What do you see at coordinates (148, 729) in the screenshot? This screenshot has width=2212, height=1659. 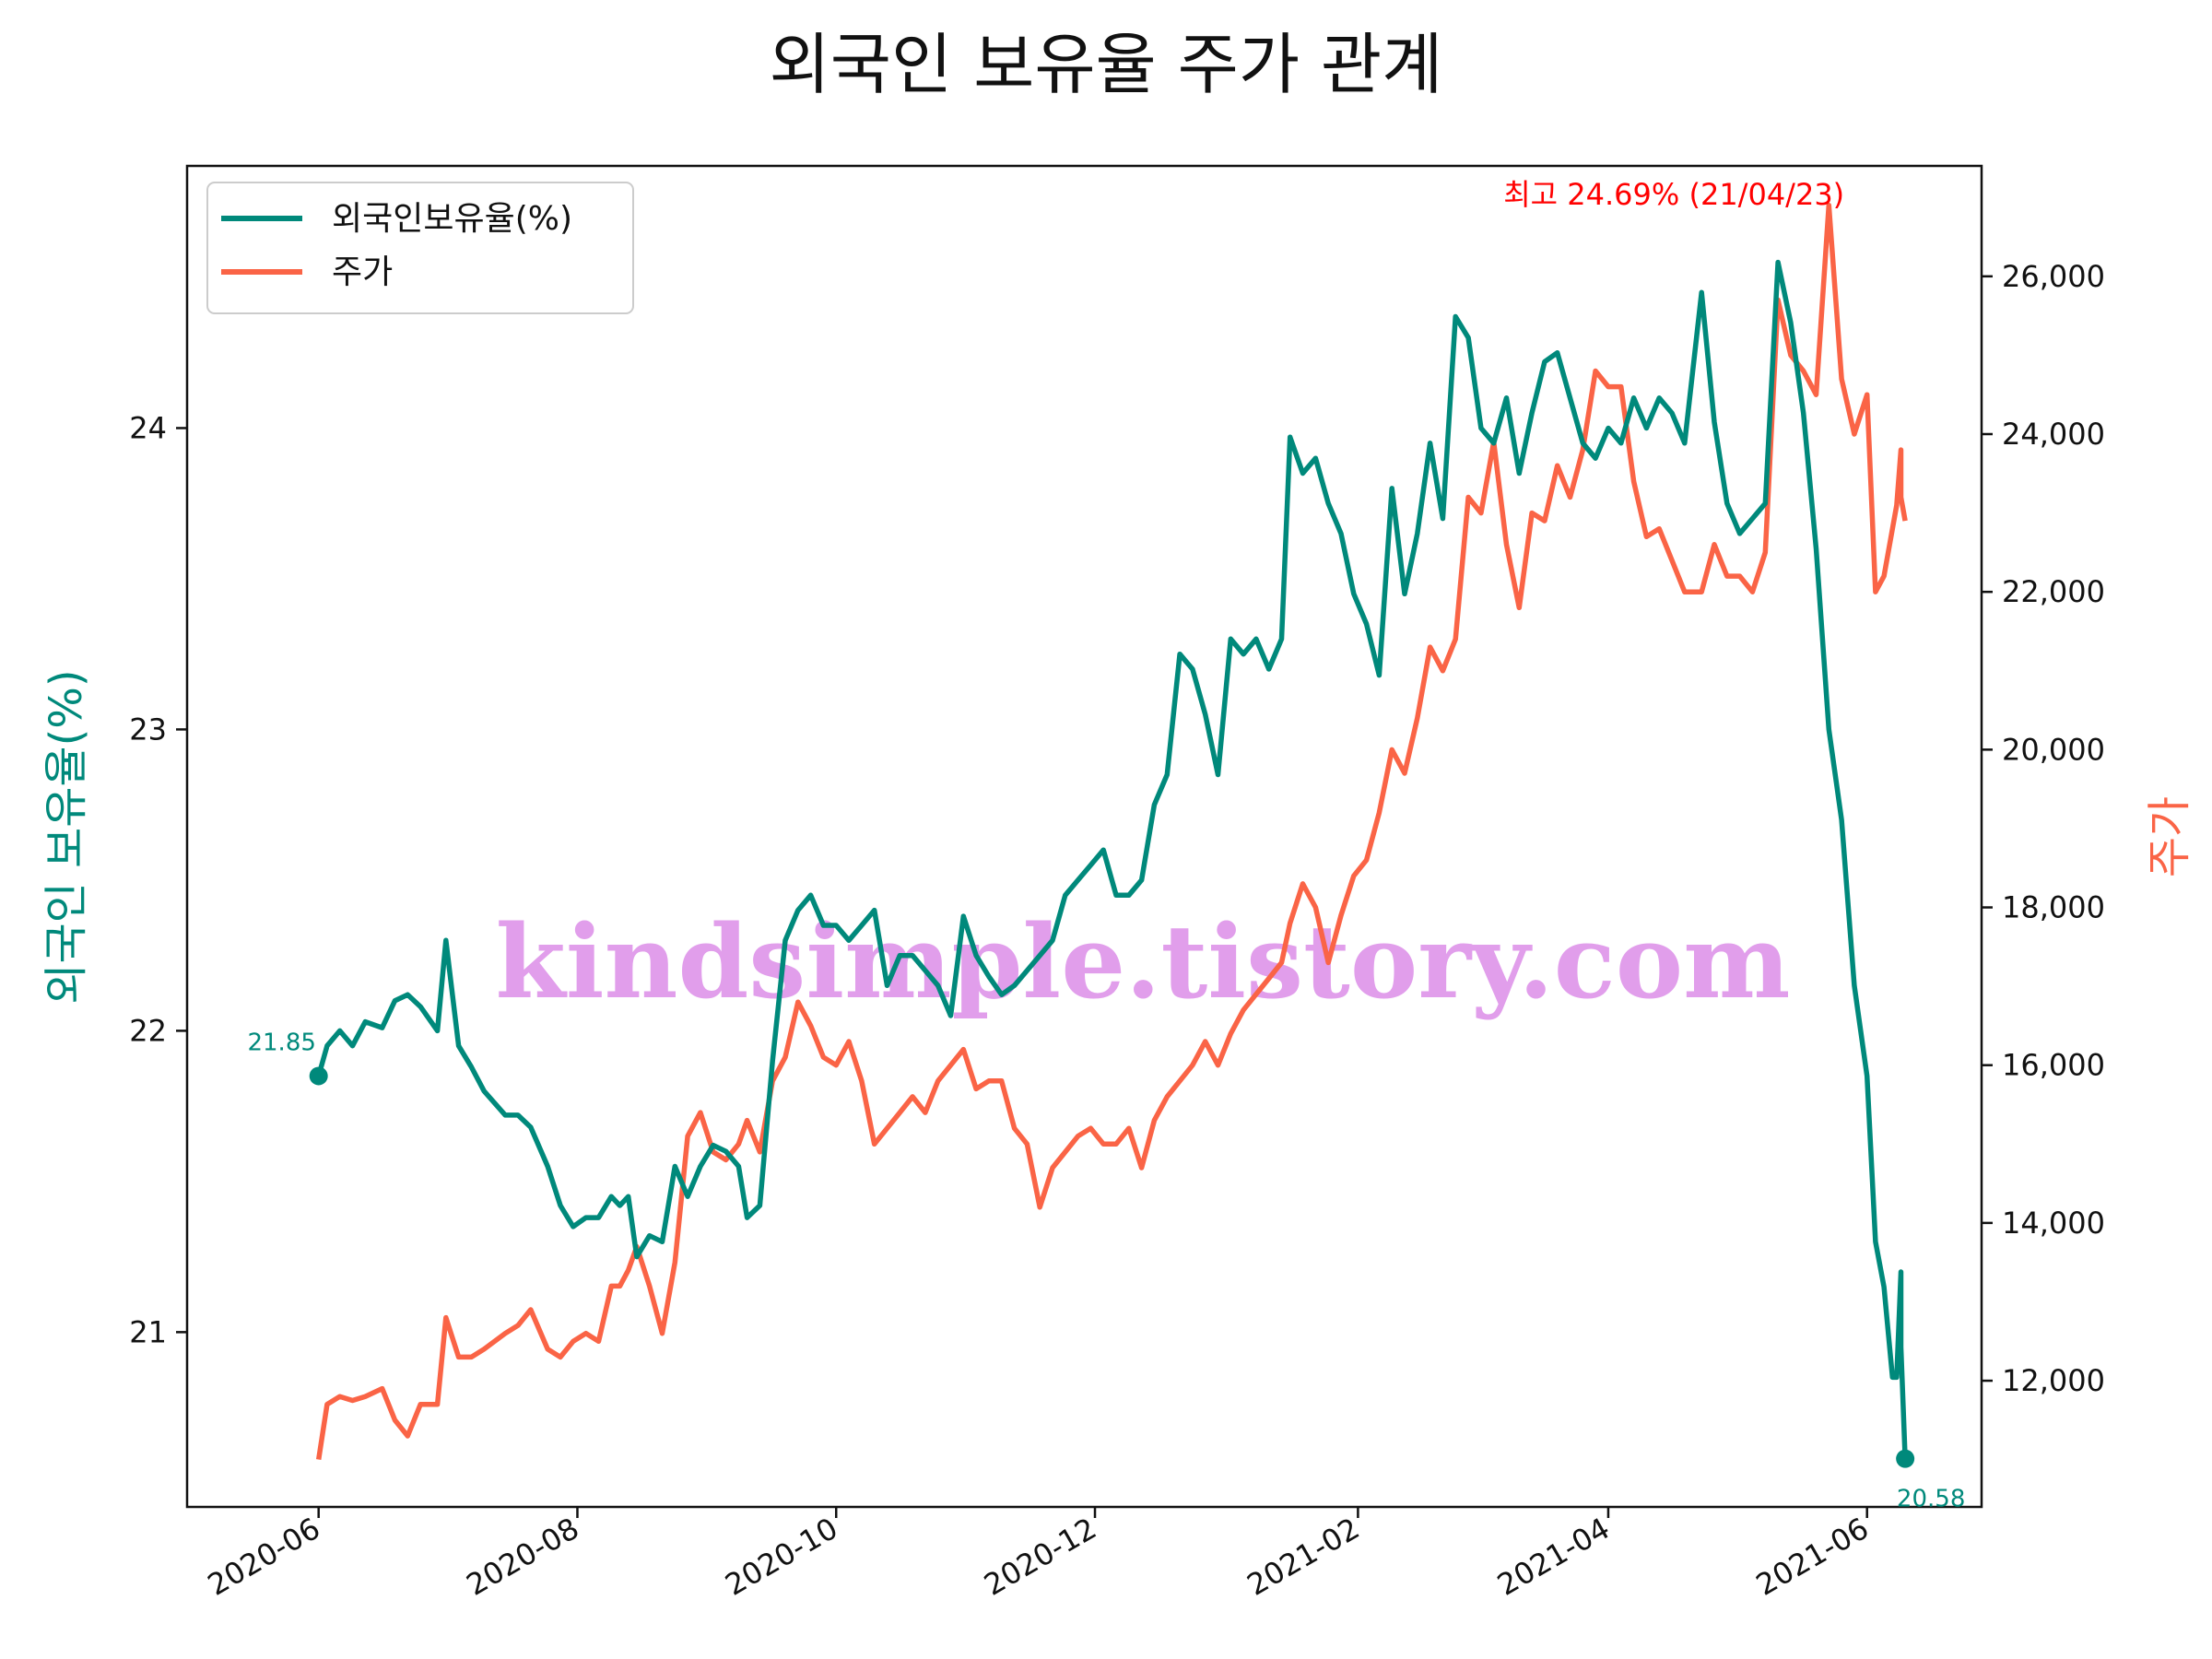 I see `y-left-tick-label: 23` at bounding box center [148, 729].